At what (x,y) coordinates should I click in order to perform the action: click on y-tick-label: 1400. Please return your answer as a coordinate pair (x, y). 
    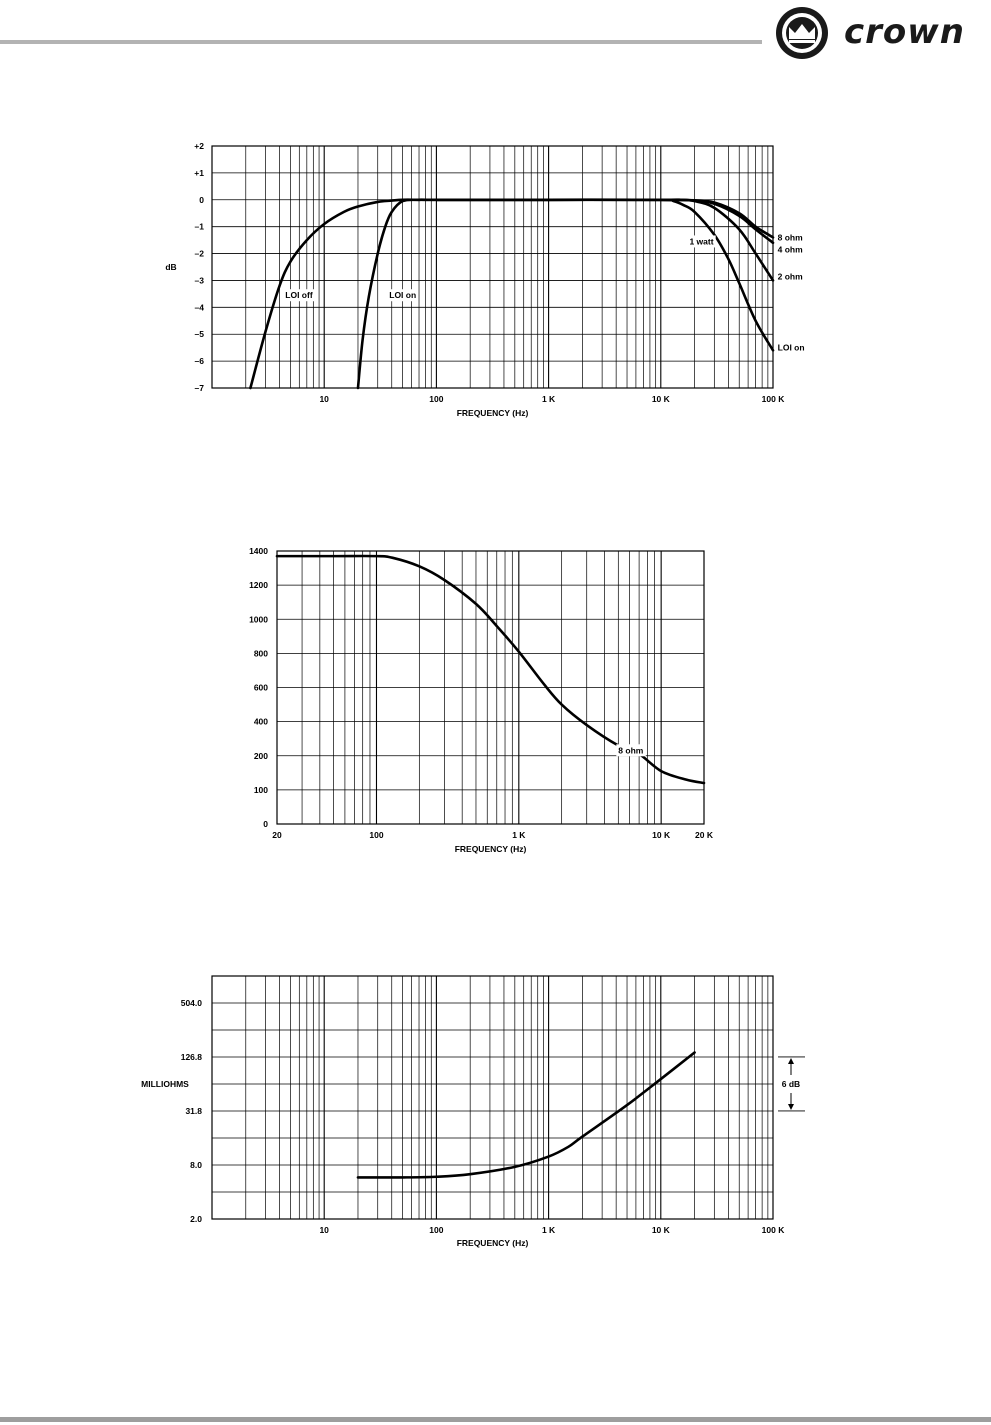
    Looking at the image, I should click on (258, 551).